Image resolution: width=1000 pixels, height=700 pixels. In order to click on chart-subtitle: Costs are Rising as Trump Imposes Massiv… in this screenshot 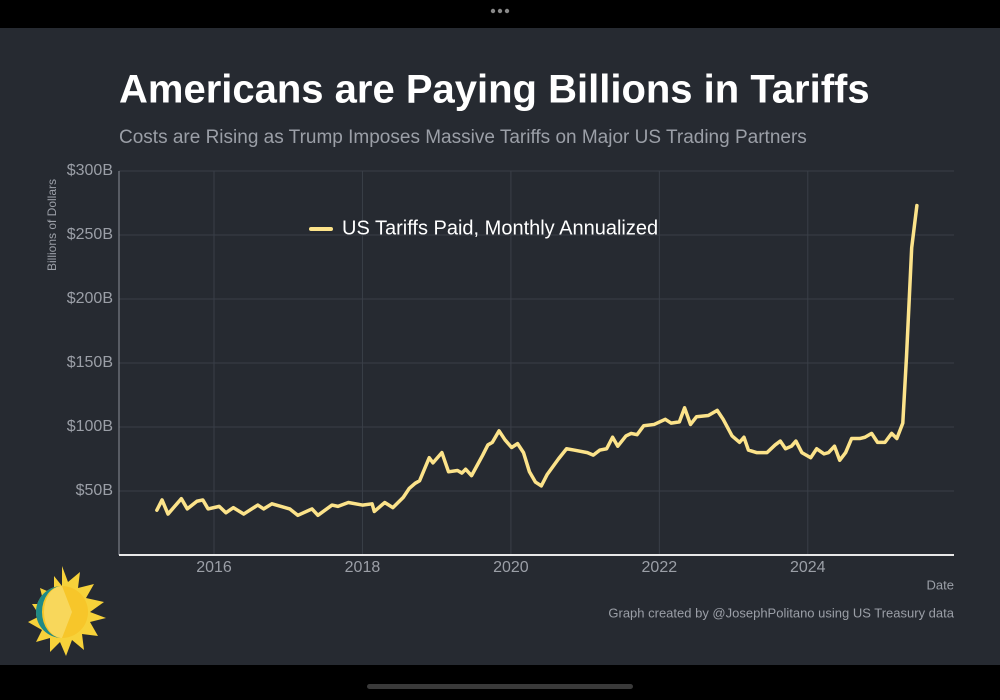, I will do `click(463, 137)`.